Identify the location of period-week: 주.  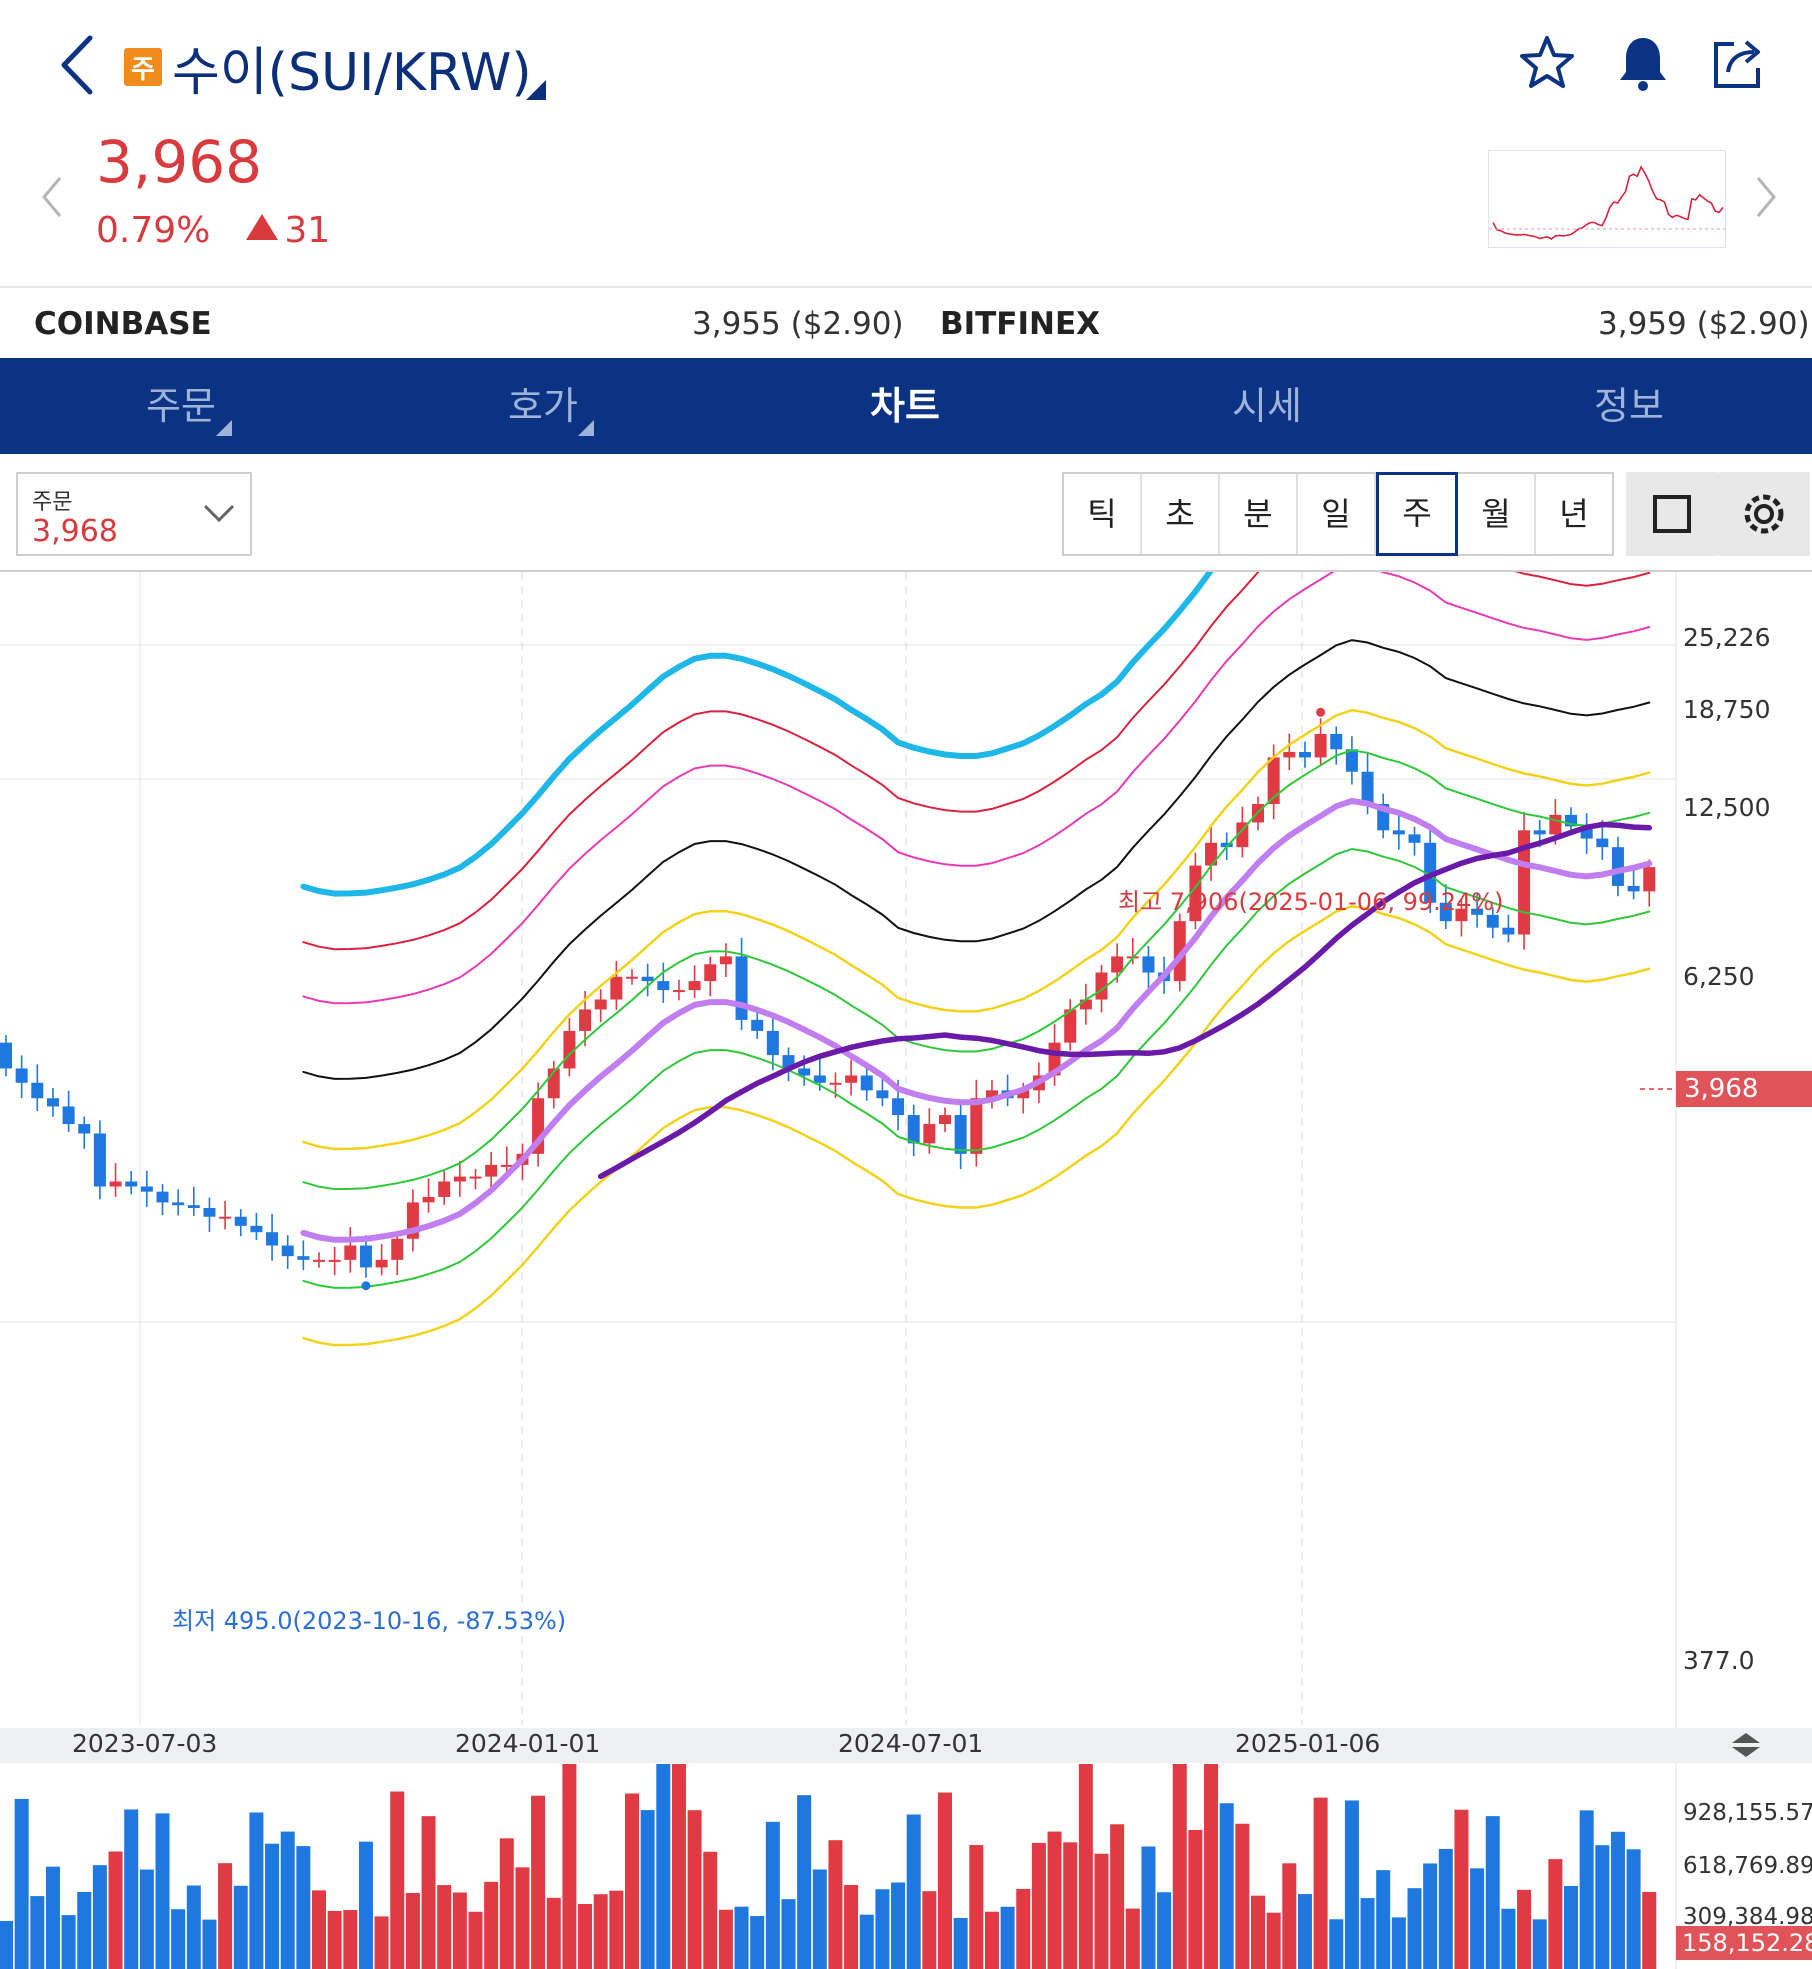
(1417, 514).